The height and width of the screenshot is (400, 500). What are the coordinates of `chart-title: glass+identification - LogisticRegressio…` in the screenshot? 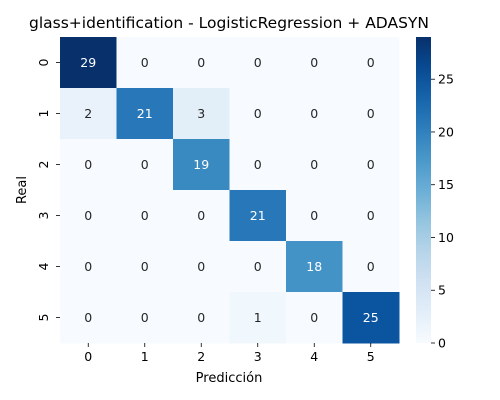 It's located at (229, 23).